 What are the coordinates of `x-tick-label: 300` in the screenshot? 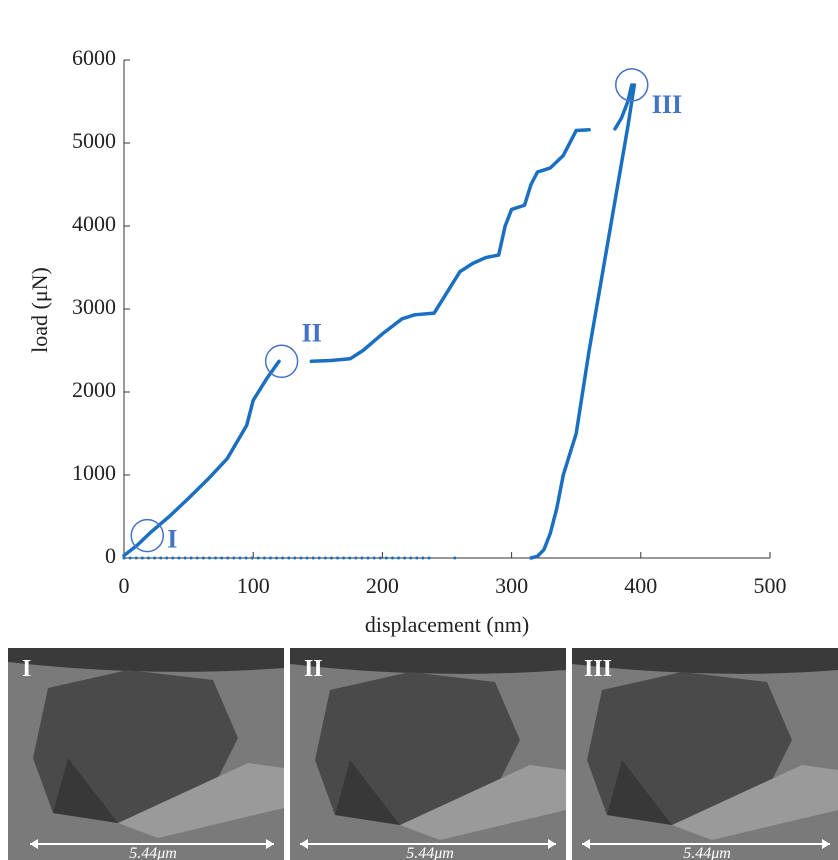 It's located at (511, 585).